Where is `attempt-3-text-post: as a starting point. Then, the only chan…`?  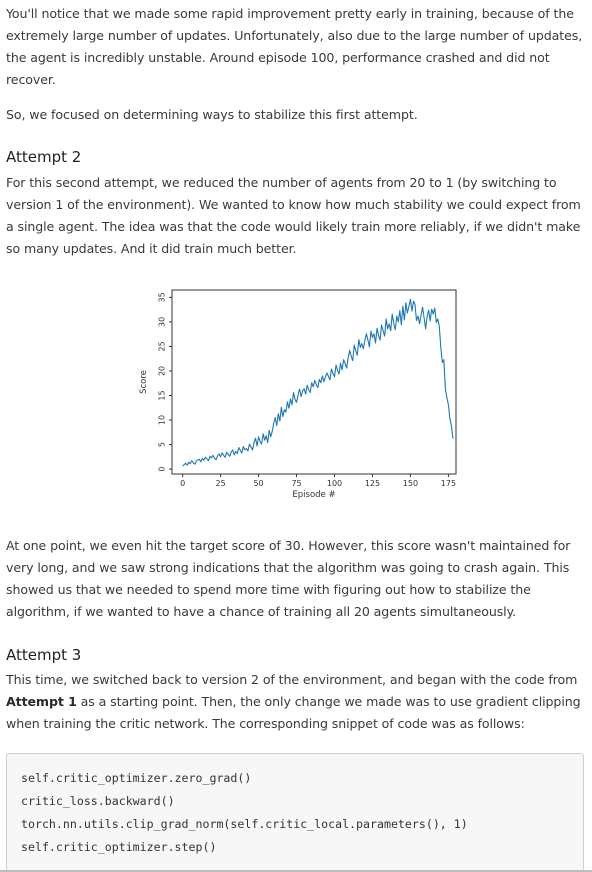 attempt-3-text-post: as a starting point. Then, the only chan… is located at coordinates (293, 712).